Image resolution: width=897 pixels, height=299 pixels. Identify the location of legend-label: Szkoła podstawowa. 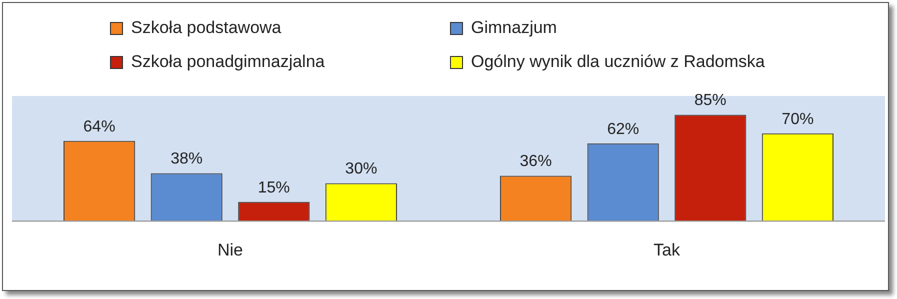
(206, 28).